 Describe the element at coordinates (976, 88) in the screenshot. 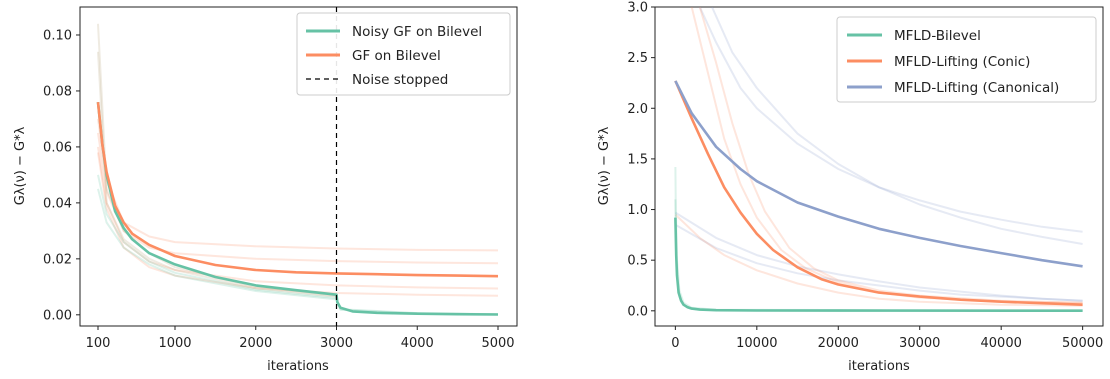

I see `legend-label-mfld-canonical: MFLD-Lifting (Canonical)` at that location.